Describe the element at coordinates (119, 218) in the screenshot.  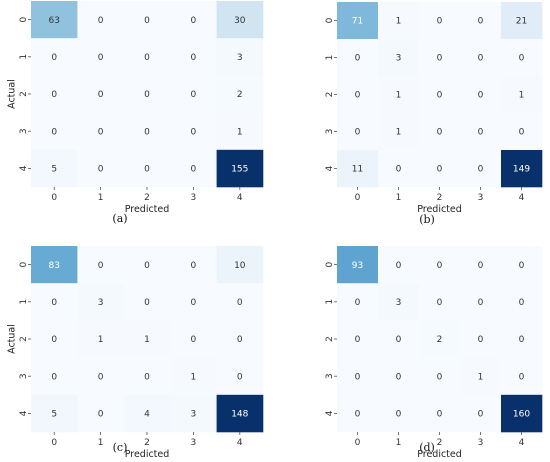
I see `panel-caption: (a)` at that location.